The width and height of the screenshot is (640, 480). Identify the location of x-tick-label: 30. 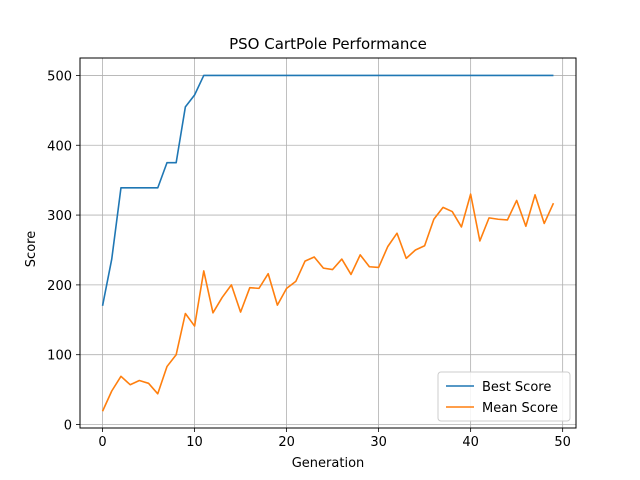
(378, 442).